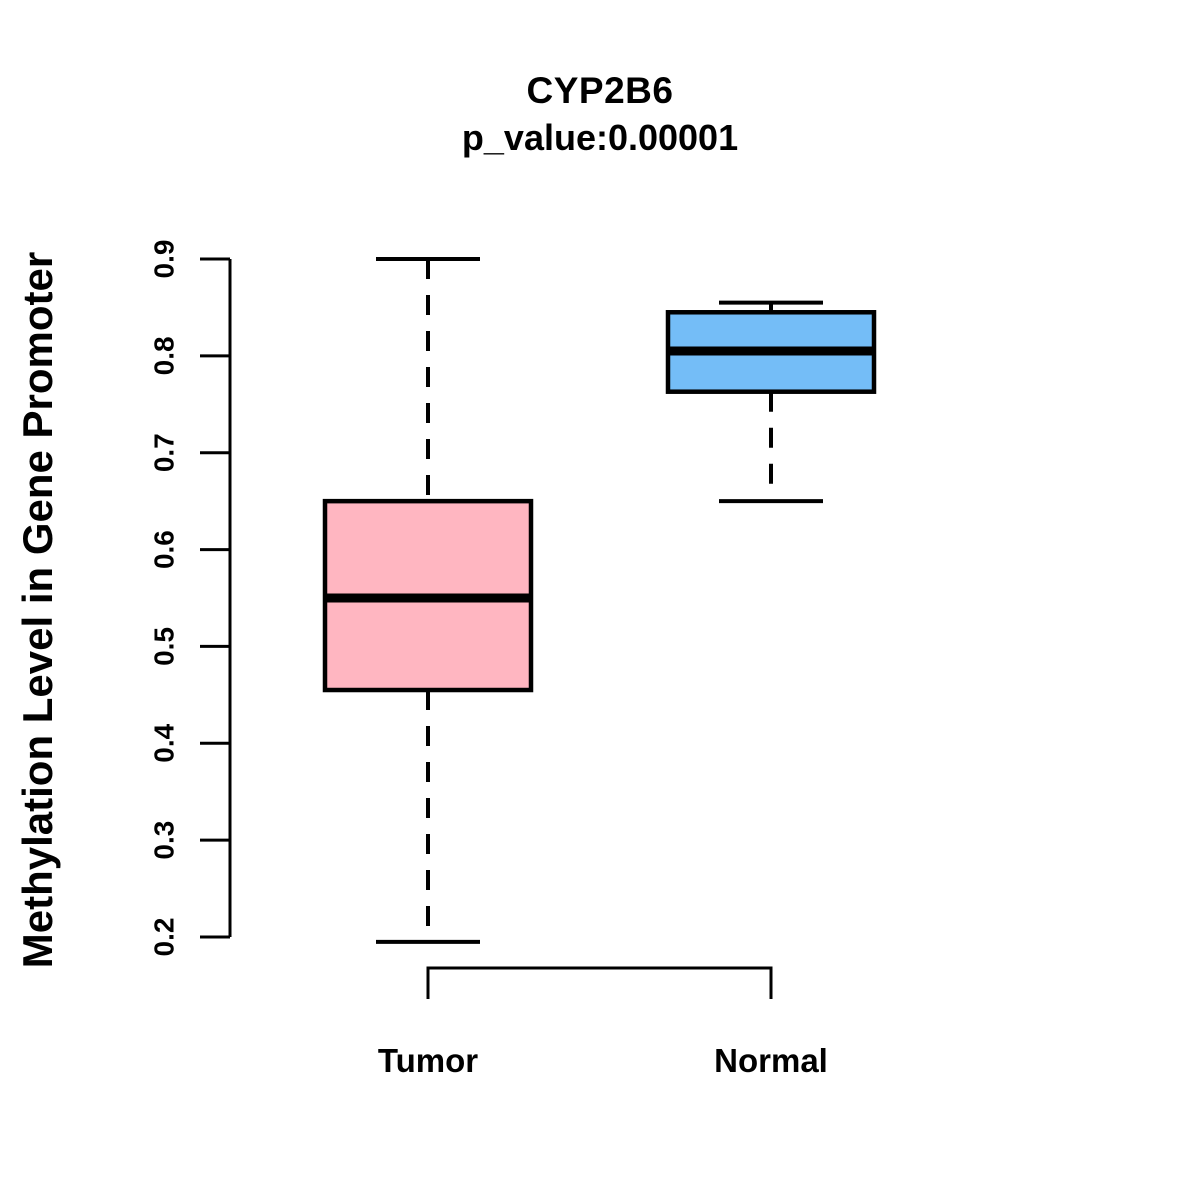 Image resolution: width=1200 pixels, height=1200 pixels. What do you see at coordinates (163, 355) in the screenshot?
I see `y-tick-label: 0.8` at bounding box center [163, 355].